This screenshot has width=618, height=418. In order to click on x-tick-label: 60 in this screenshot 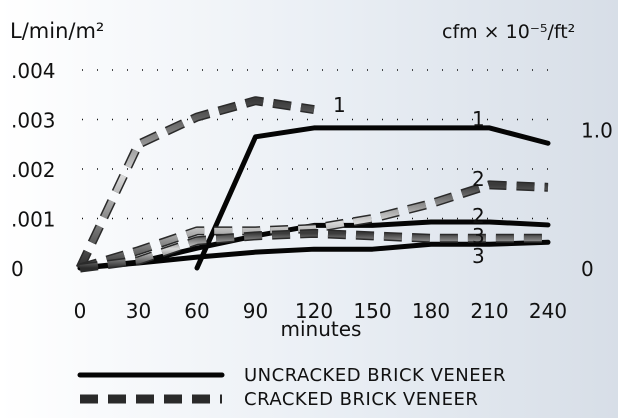, I will do `click(196, 311)`.